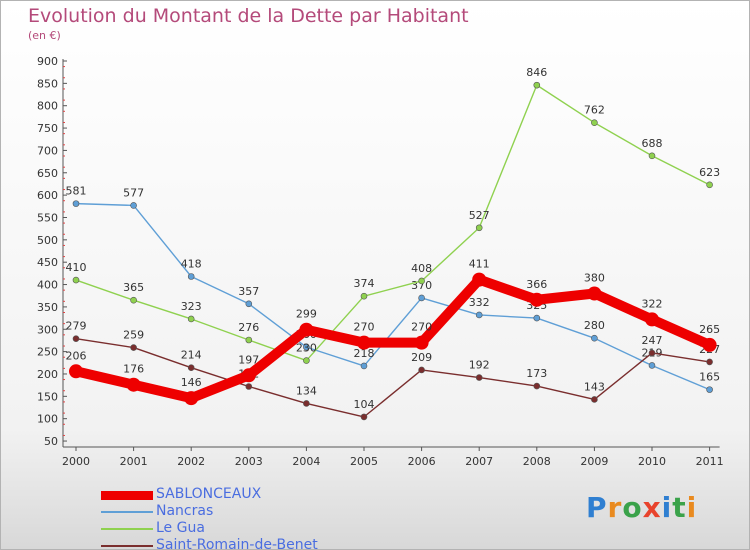  Describe the element at coordinates (710, 461) in the screenshot. I see `x-tick-label: 2011` at that location.